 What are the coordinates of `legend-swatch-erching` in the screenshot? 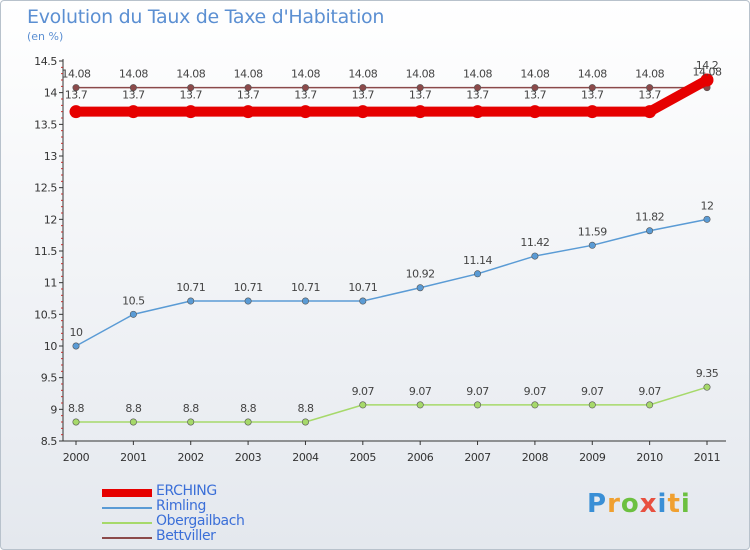 It's located at (127, 493).